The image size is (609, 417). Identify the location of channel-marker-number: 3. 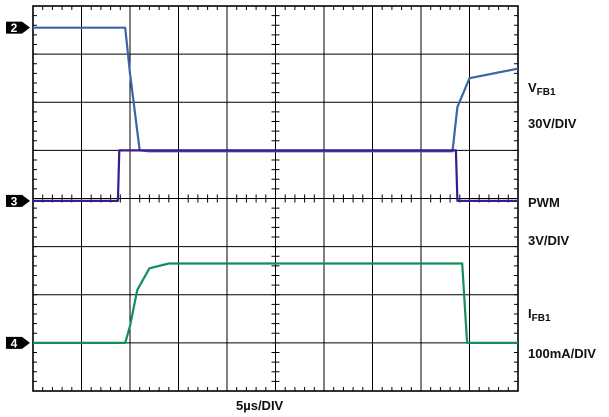
(14, 201).